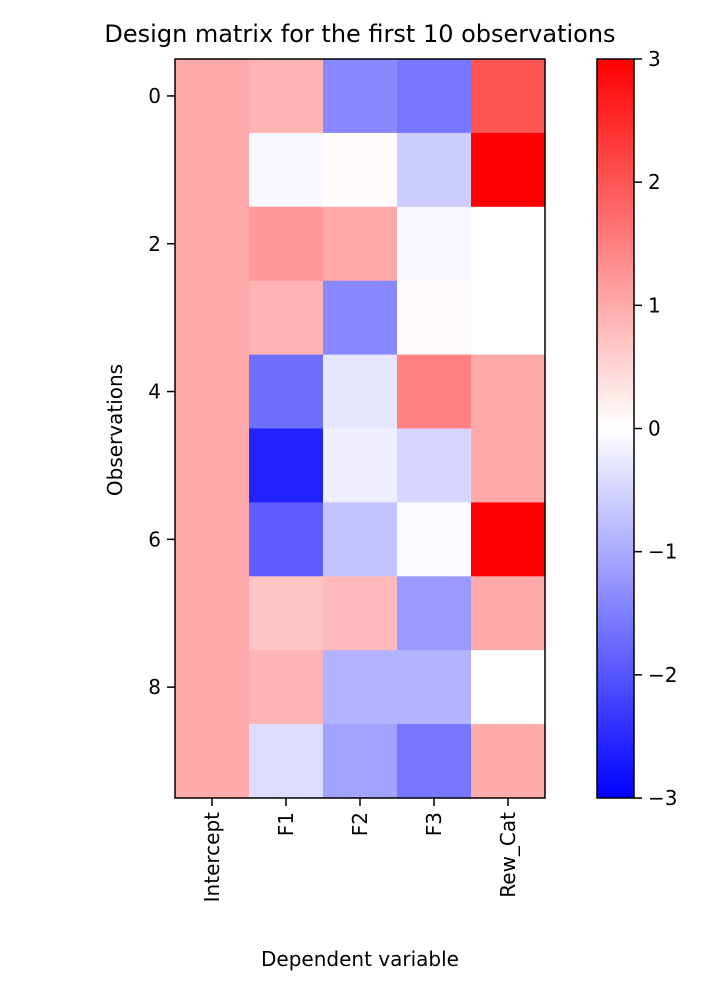  I want to click on x-tick-label: Intercept, so click(212, 857).